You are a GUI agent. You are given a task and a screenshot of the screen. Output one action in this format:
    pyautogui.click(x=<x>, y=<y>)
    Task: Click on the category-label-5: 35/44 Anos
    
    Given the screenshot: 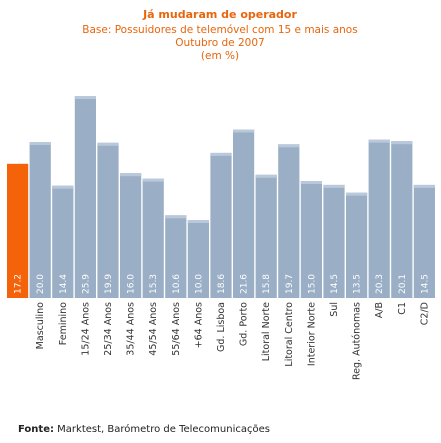 What is the action you would take?
    pyautogui.click(x=131, y=329)
    